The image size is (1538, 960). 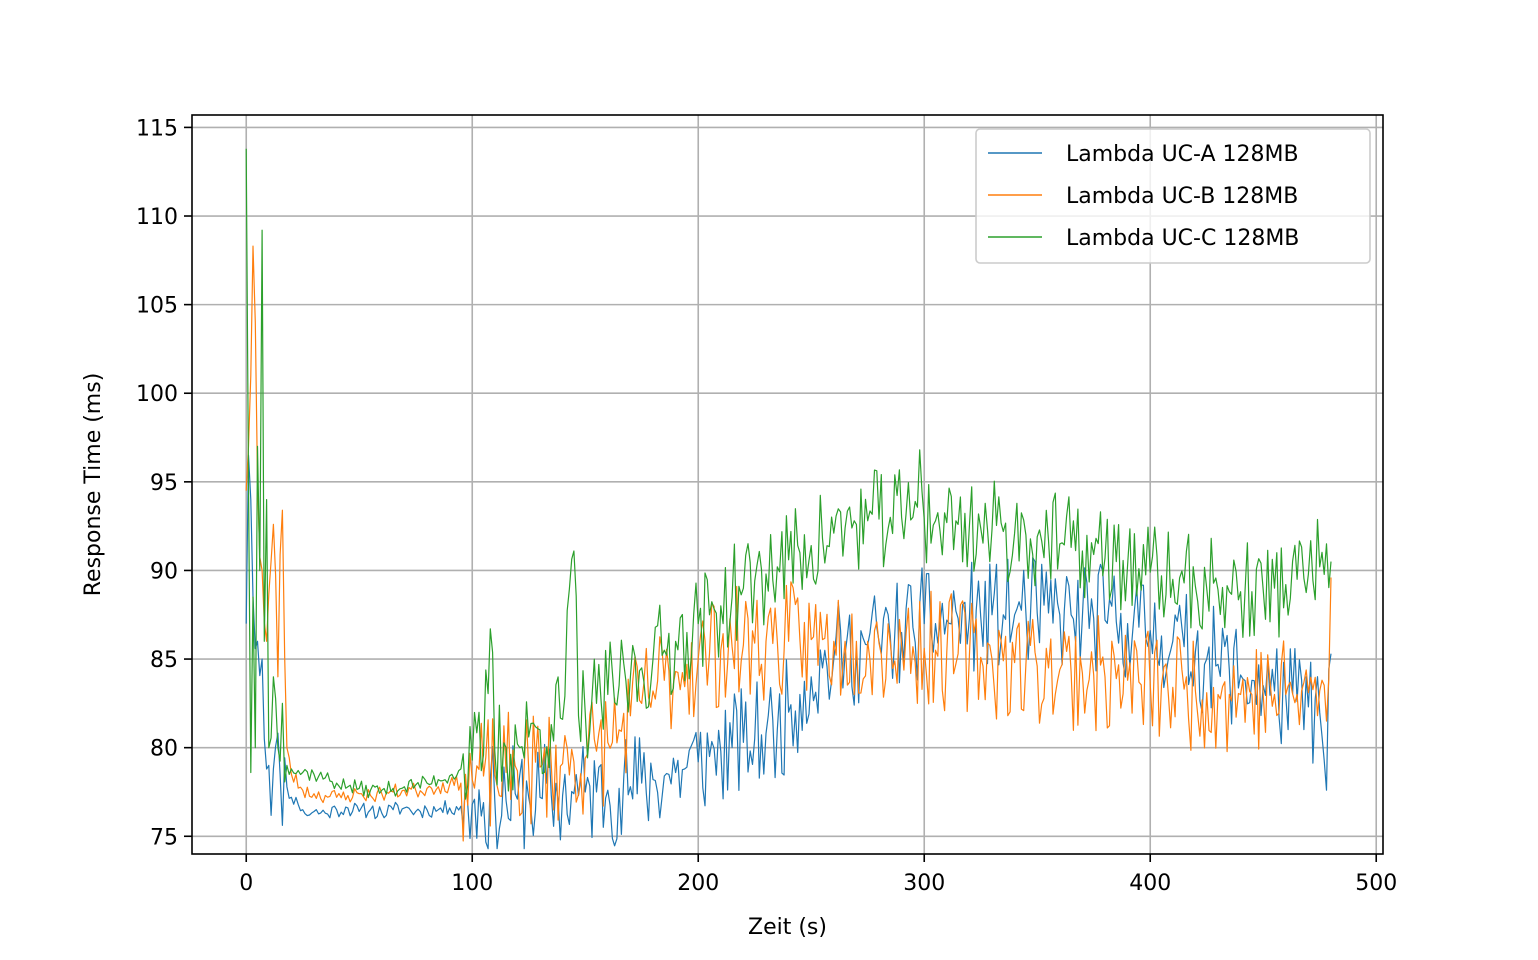 What do you see at coordinates (164, 571) in the screenshot?
I see `y-tick-label: 90` at bounding box center [164, 571].